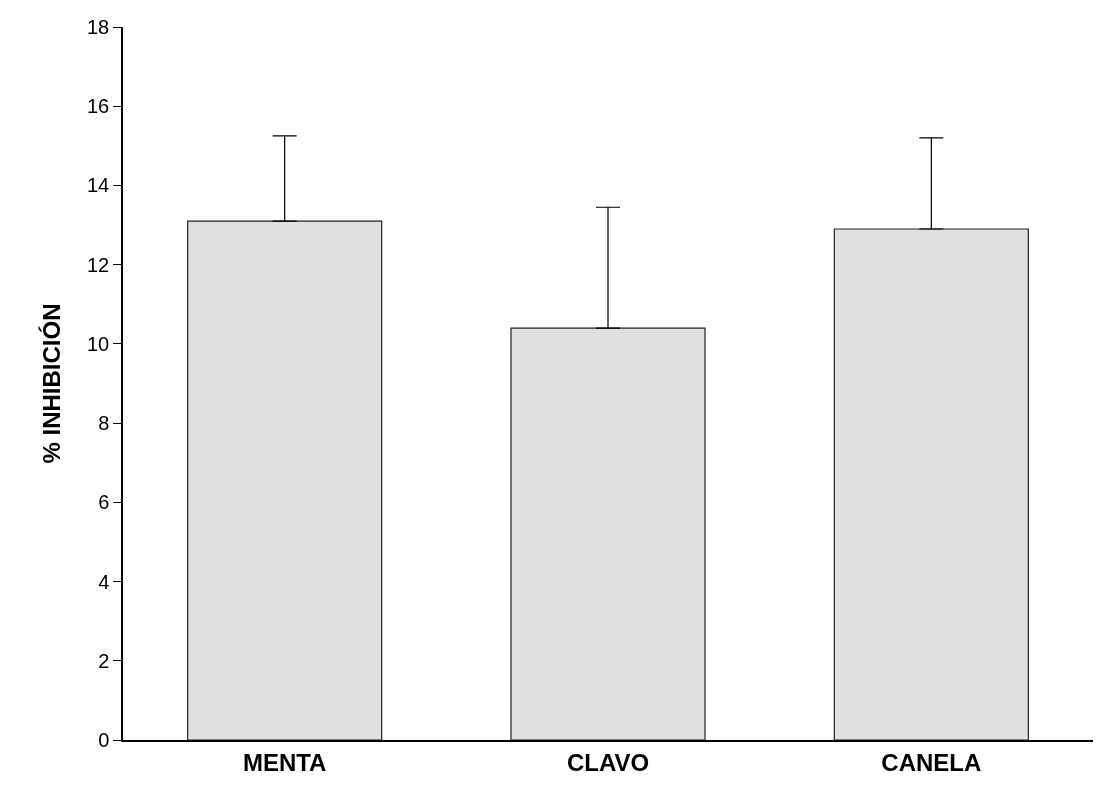  What do you see at coordinates (104, 660) in the screenshot?
I see `y-tick-label: 2` at bounding box center [104, 660].